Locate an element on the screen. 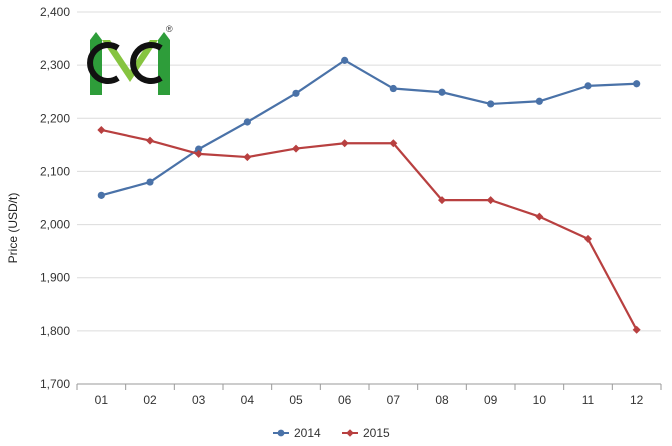 The width and height of the screenshot is (672, 446). y-tick-label: 2,100 is located at coordinates (55, 171).